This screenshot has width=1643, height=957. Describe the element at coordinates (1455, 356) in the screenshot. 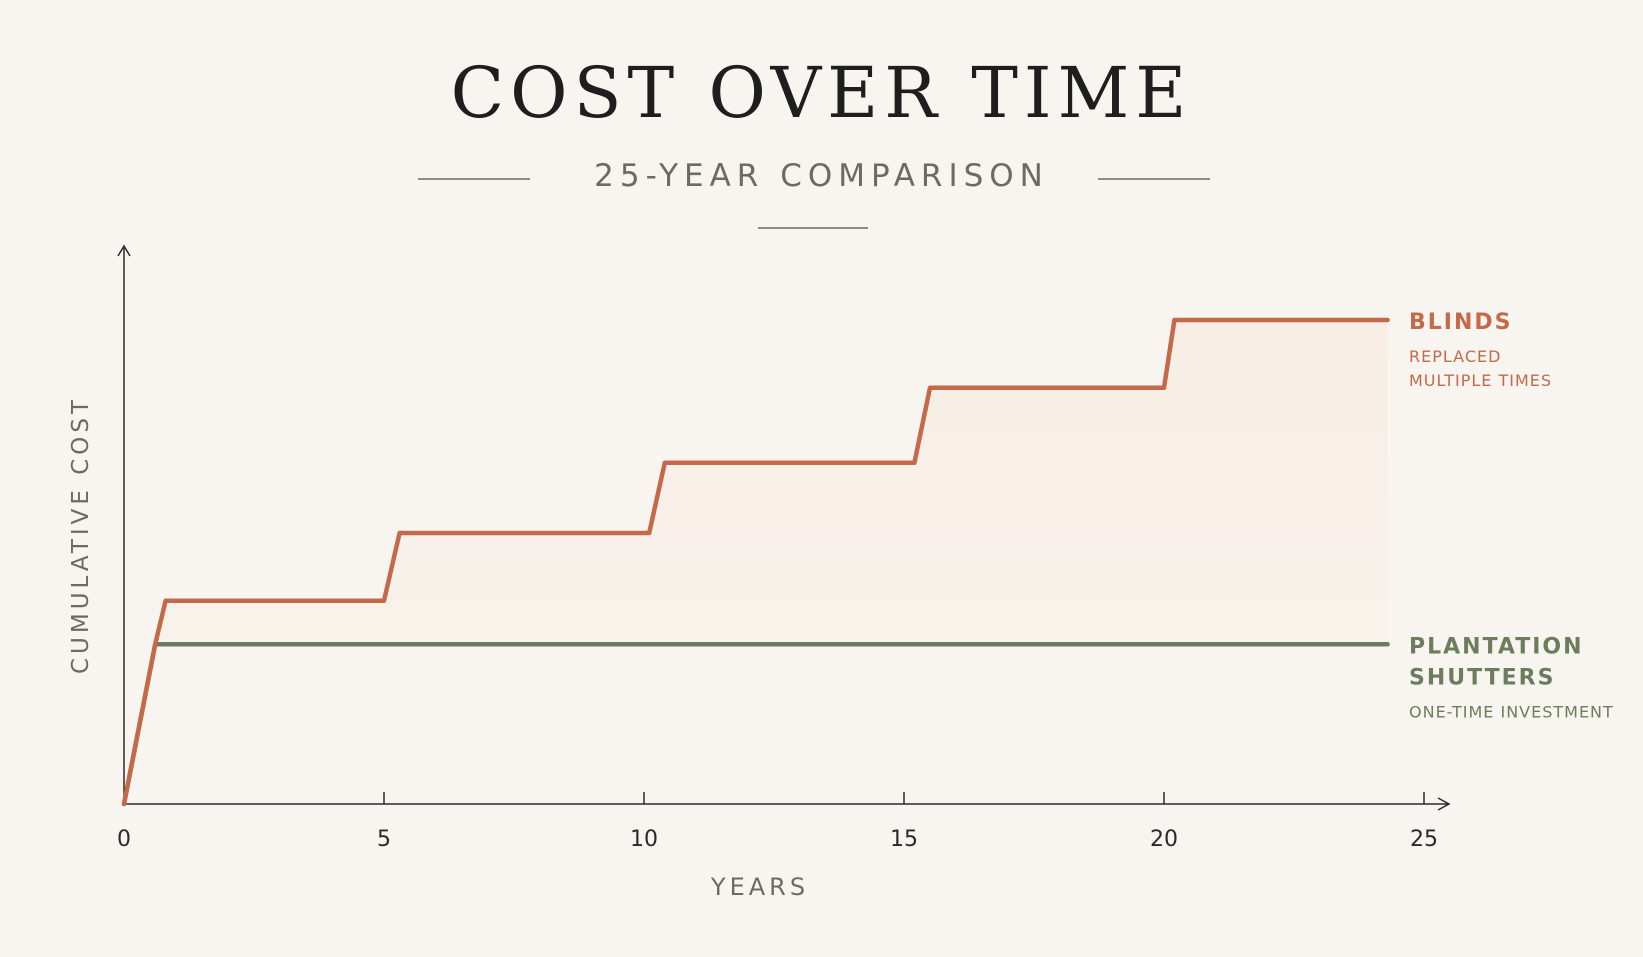

I see `series-note-blinds: REPLACED` at that location.